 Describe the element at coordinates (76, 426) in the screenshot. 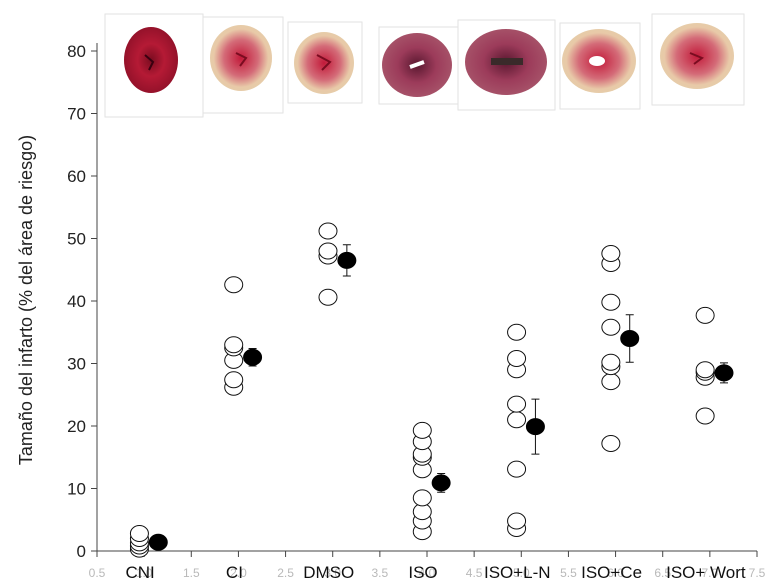

I see `y-tick-label: 20` at that location.